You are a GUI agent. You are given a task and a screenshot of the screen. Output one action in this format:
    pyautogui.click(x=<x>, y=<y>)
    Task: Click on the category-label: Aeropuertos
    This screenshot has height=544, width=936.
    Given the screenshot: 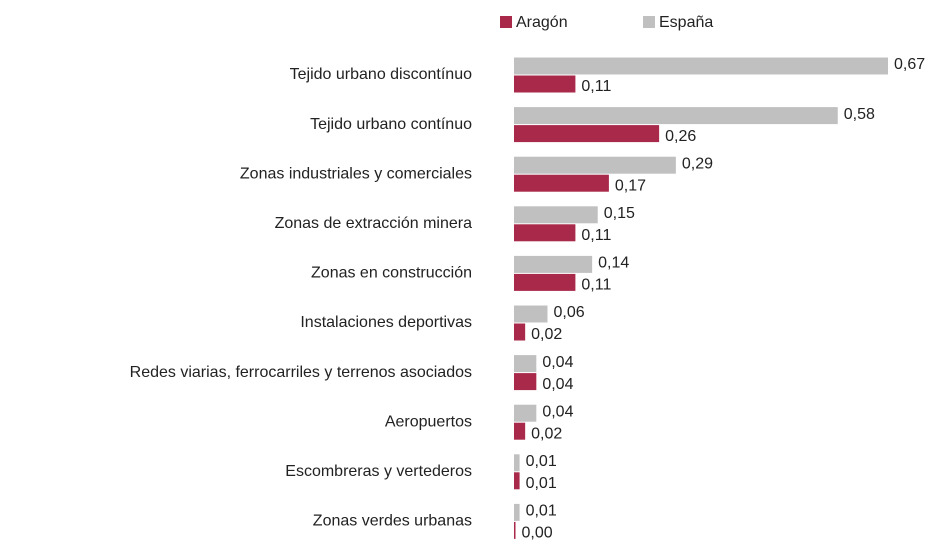 What is the action you would take?
    pyautogui.click(x=428, y=421)
    